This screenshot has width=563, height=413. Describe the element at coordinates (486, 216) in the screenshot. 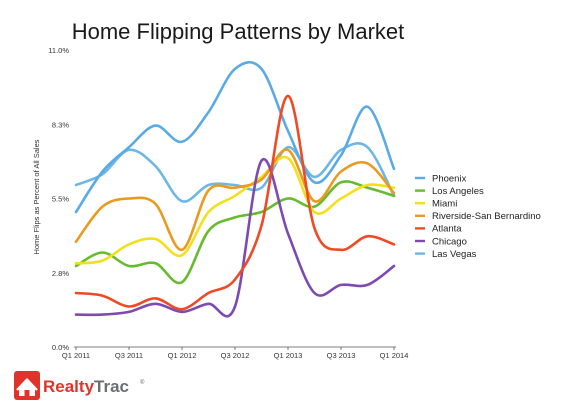

I see `legend-label-riverside-san-bernardino: Riverside-San Bernardino` at that location.